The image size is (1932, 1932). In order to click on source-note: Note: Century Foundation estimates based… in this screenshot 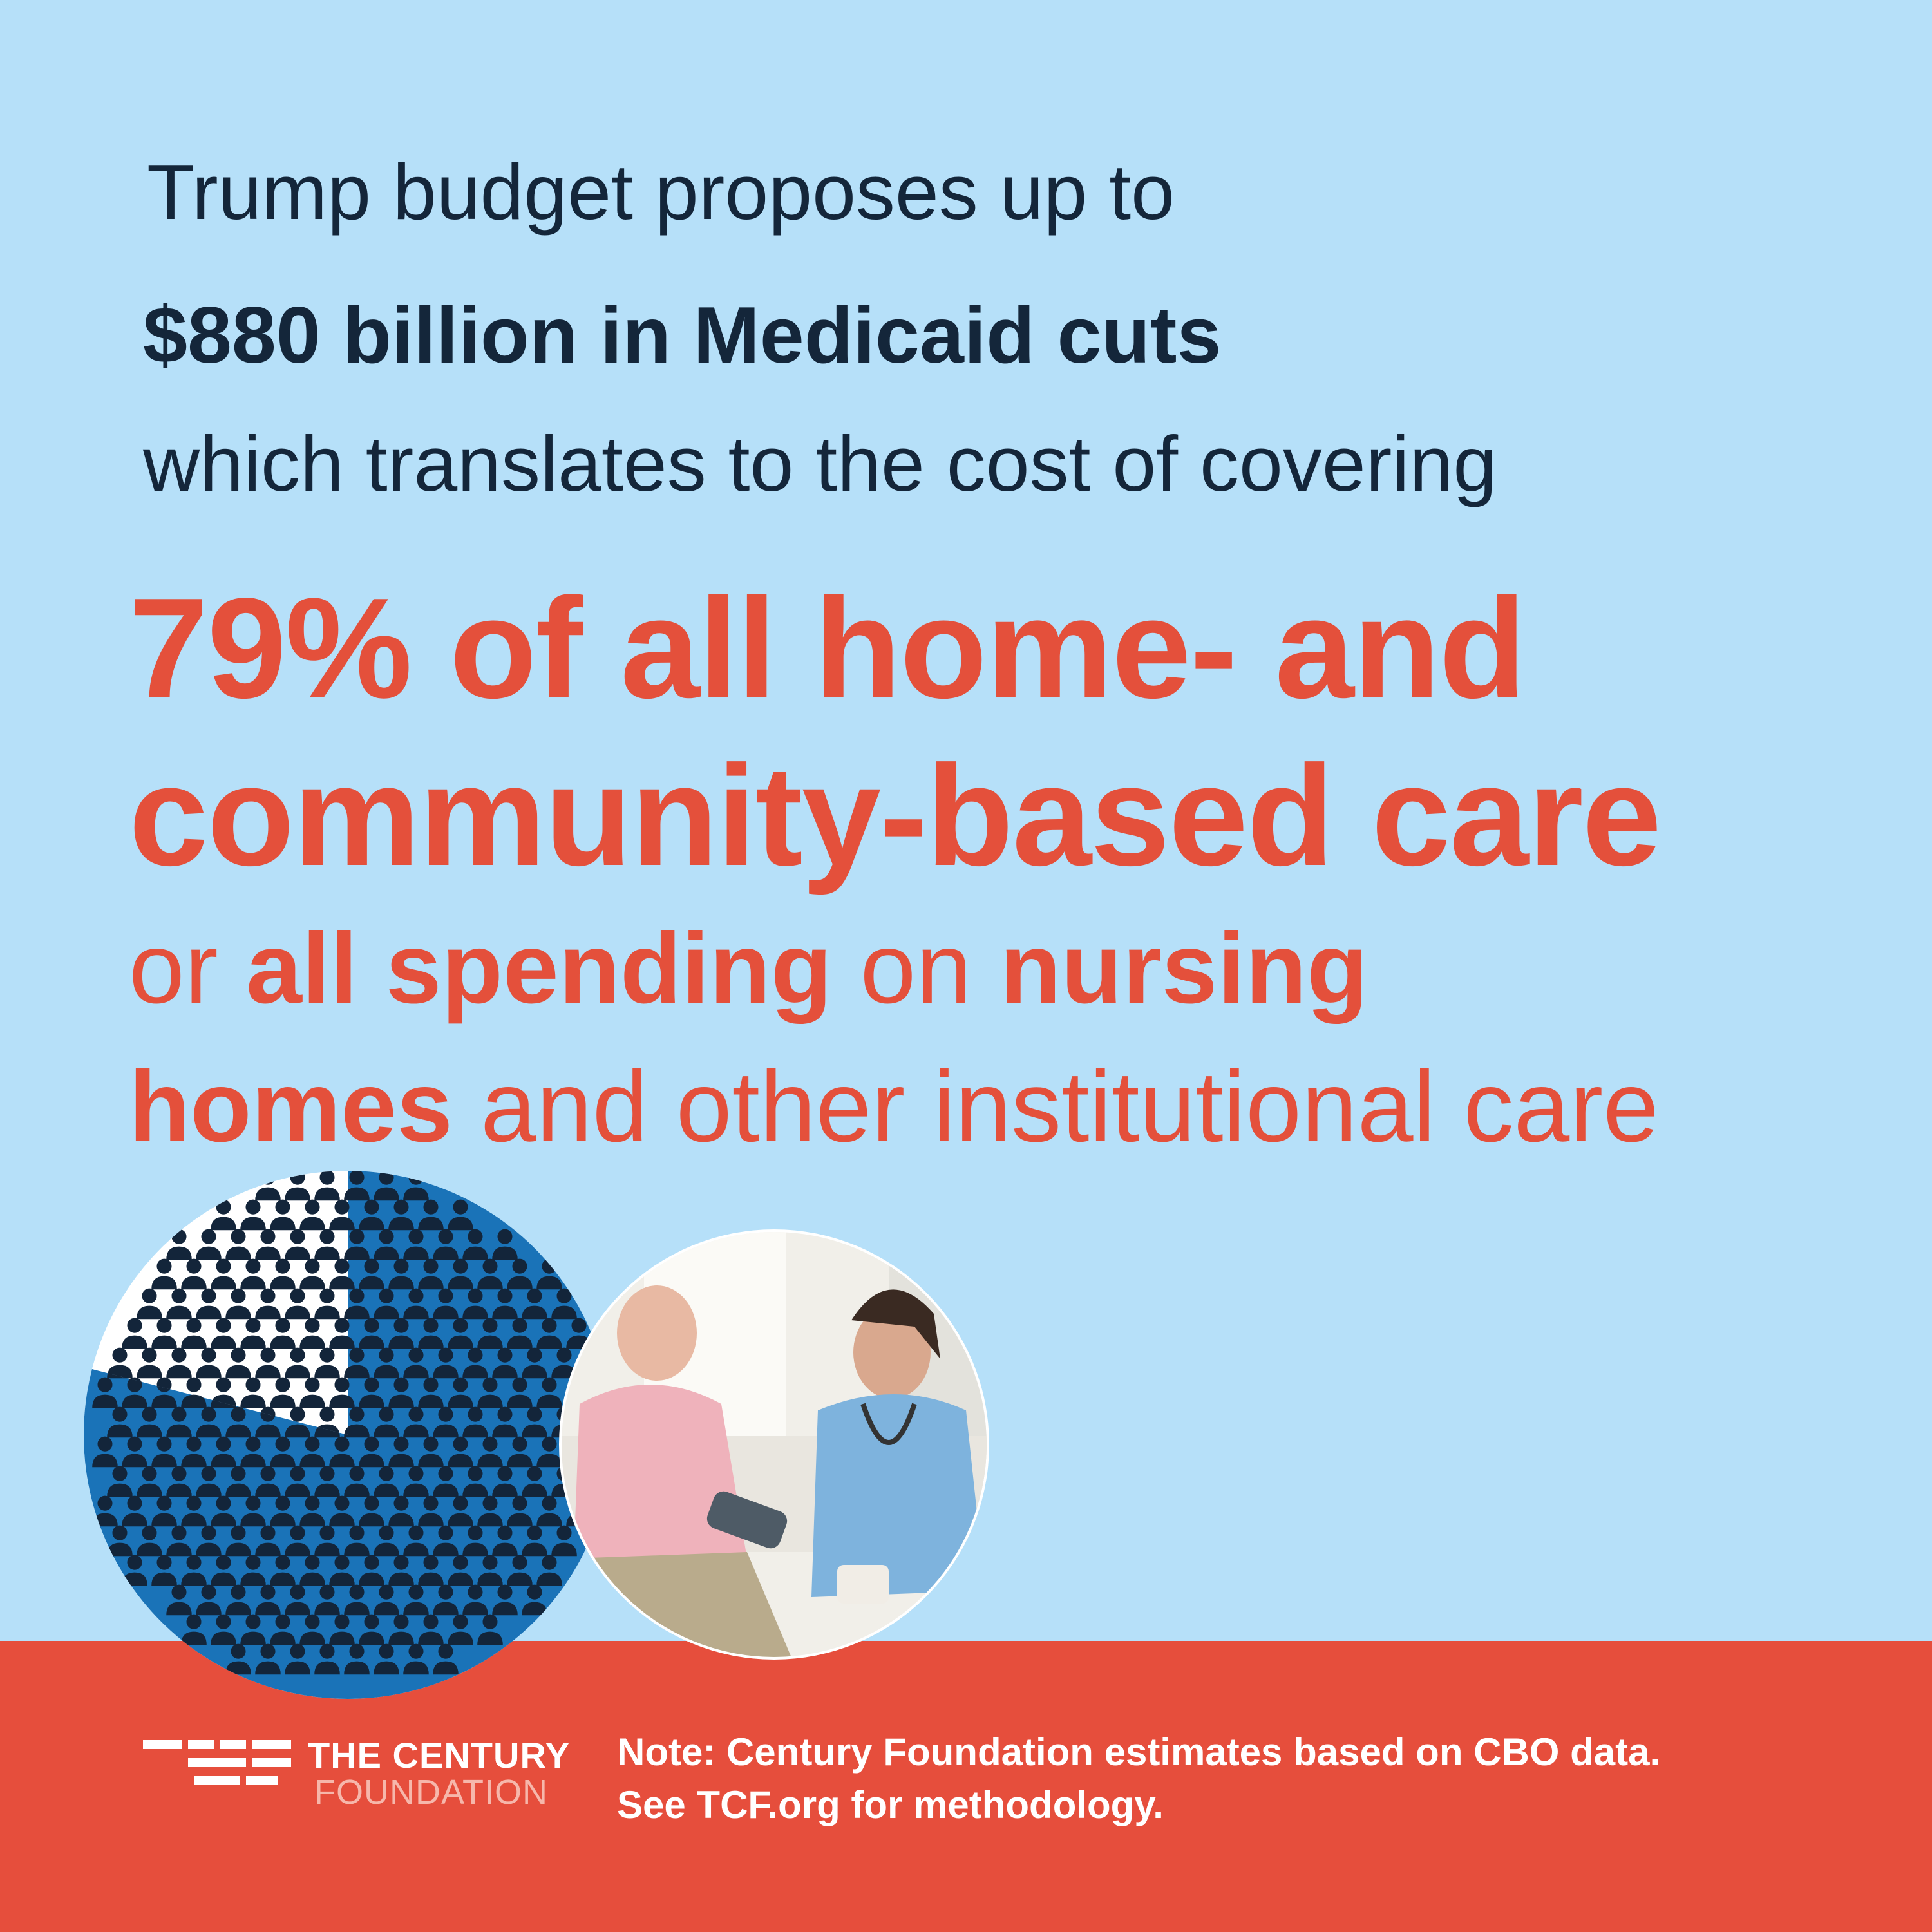, I will do `click(1138, 1779)`.